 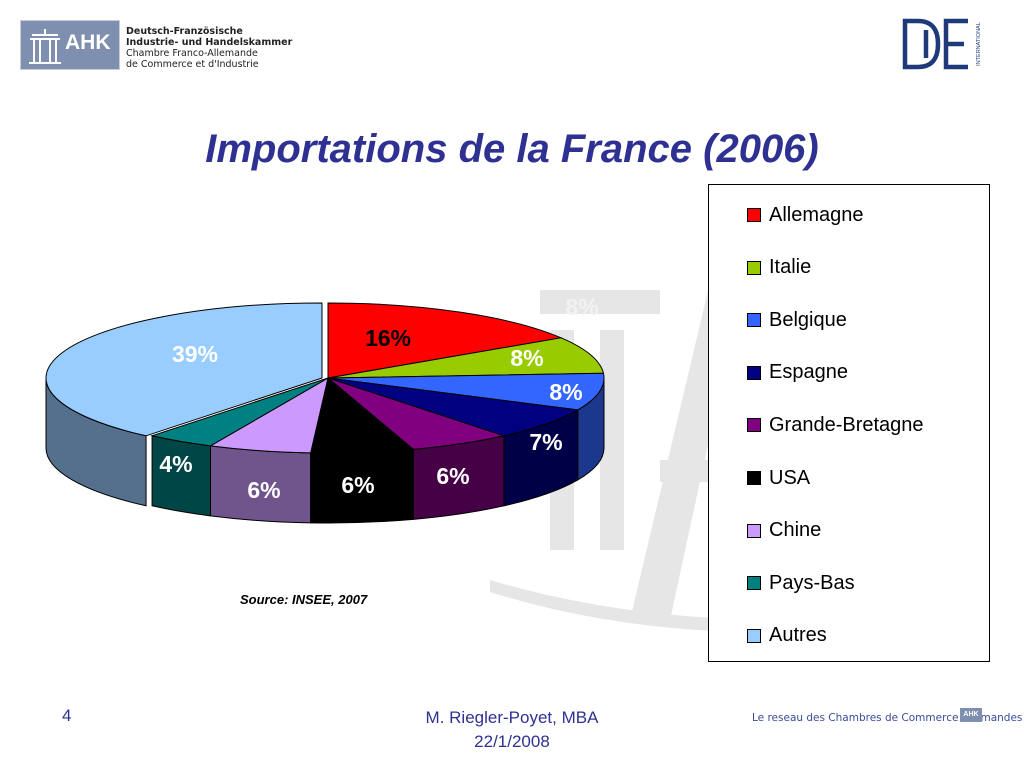 I want to click on slice-label-espagne: 7%, so click(x=545, y=442).